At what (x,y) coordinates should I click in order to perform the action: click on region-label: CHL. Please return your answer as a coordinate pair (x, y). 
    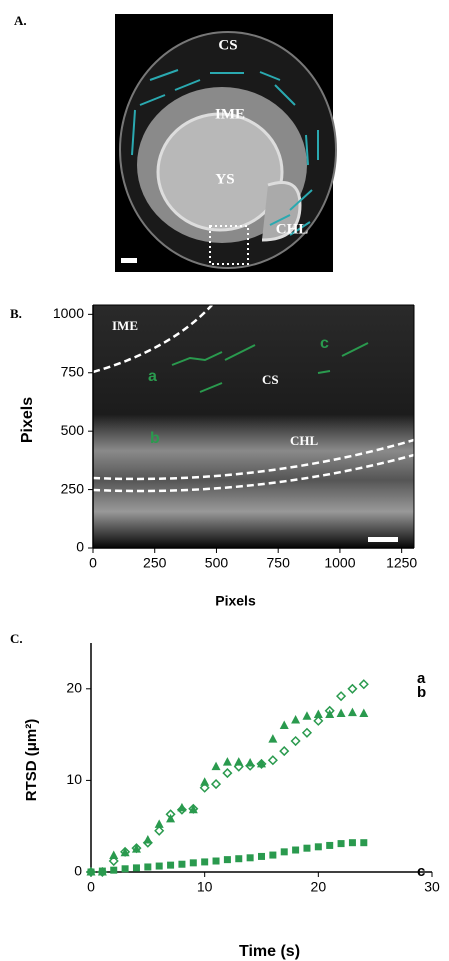
    Looking at the image, I should click on (292, 229).